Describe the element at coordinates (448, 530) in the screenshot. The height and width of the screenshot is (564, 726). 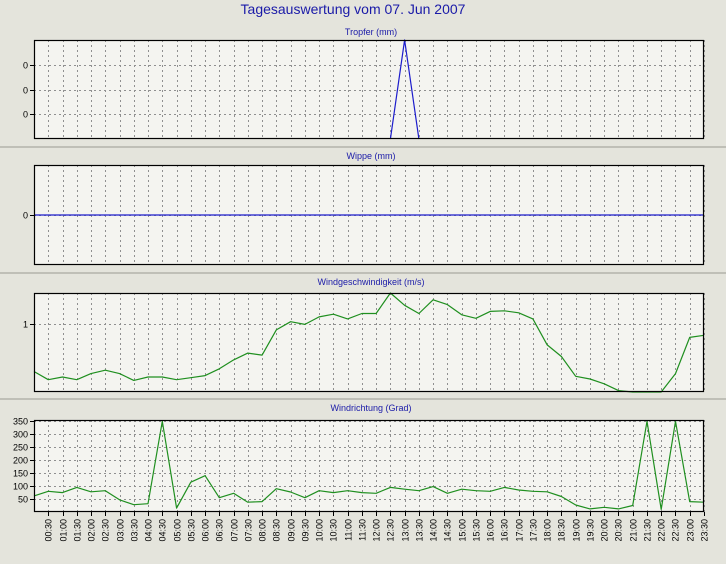
I see `x-tick-label: 14:30` at that location.